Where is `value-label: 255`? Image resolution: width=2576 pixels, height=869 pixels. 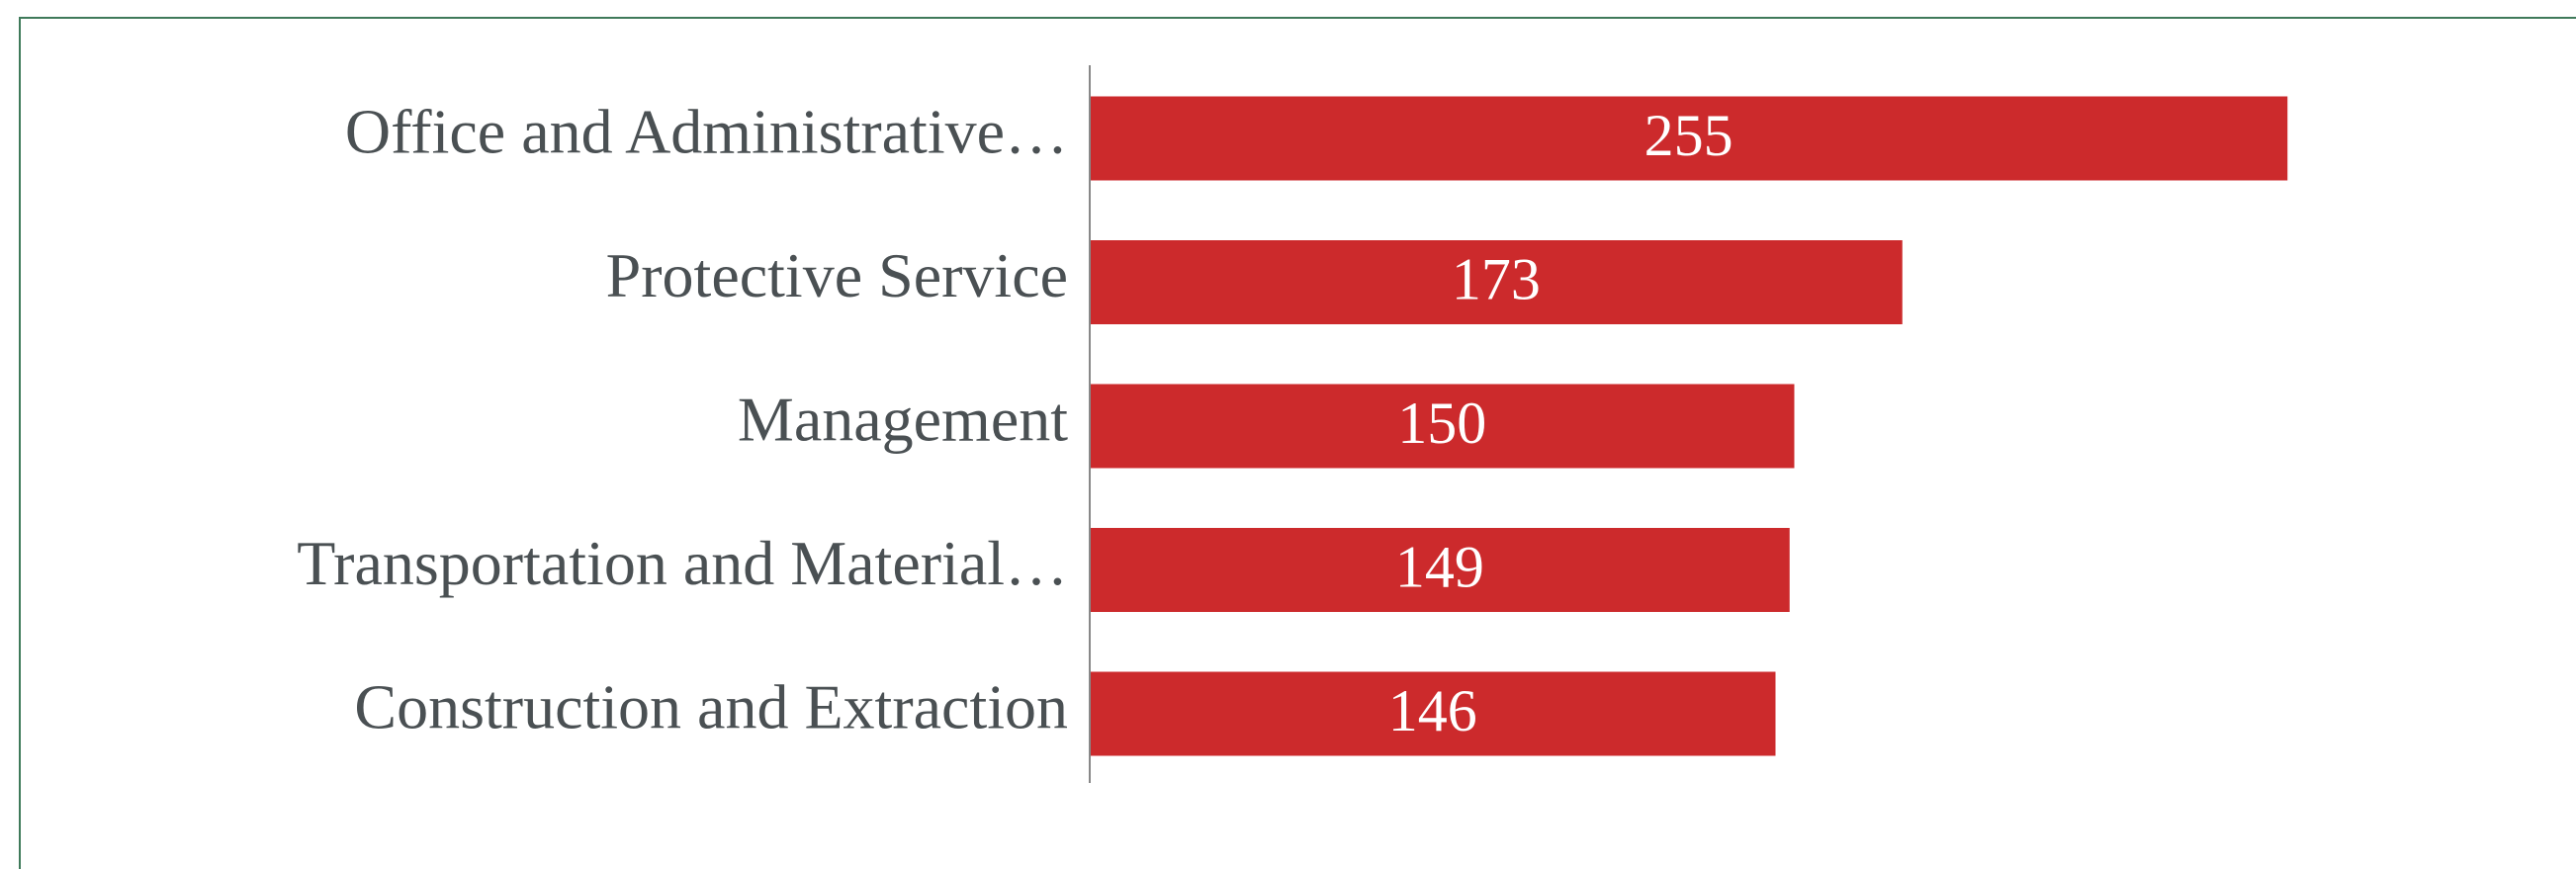 value-label: 255 is located at coordinates (1688, 135).